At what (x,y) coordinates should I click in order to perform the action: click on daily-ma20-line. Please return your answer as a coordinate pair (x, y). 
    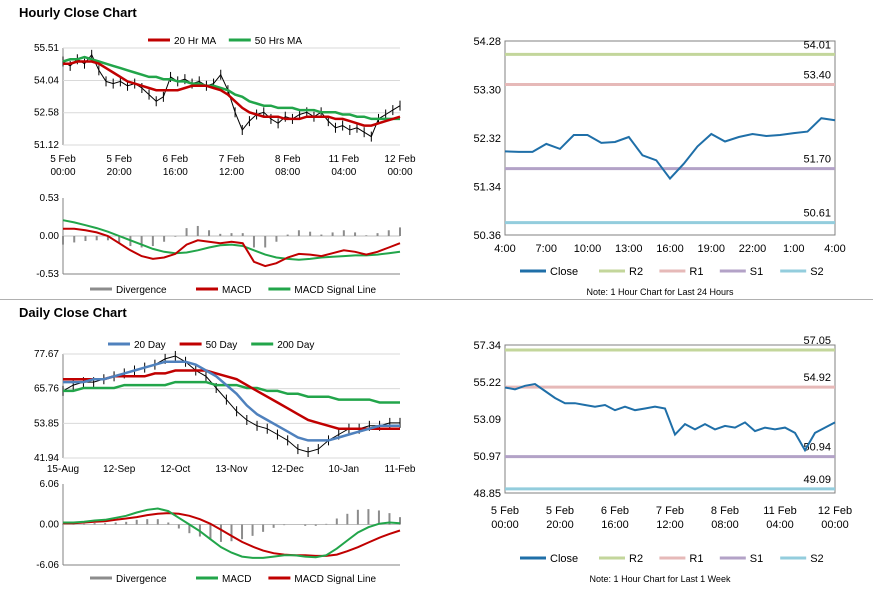
    Looking at the image, I should click on (231, 401).